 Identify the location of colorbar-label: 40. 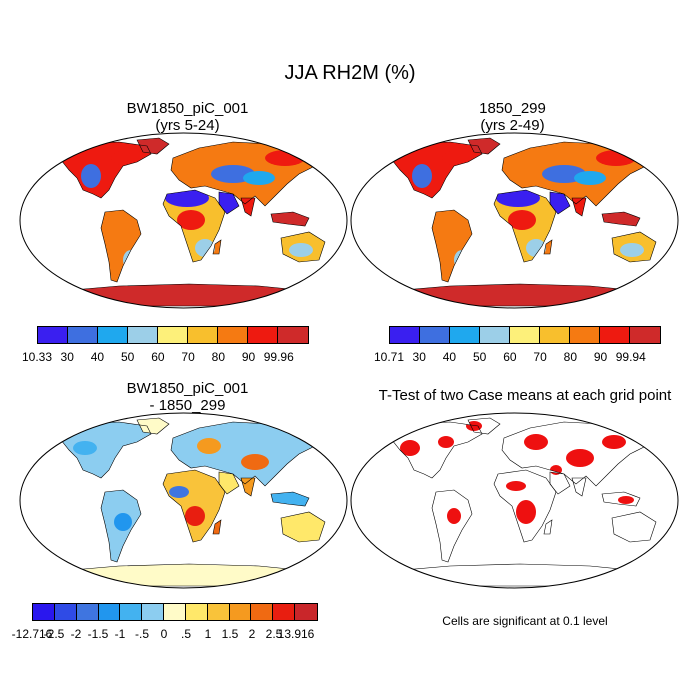
(449, 357).